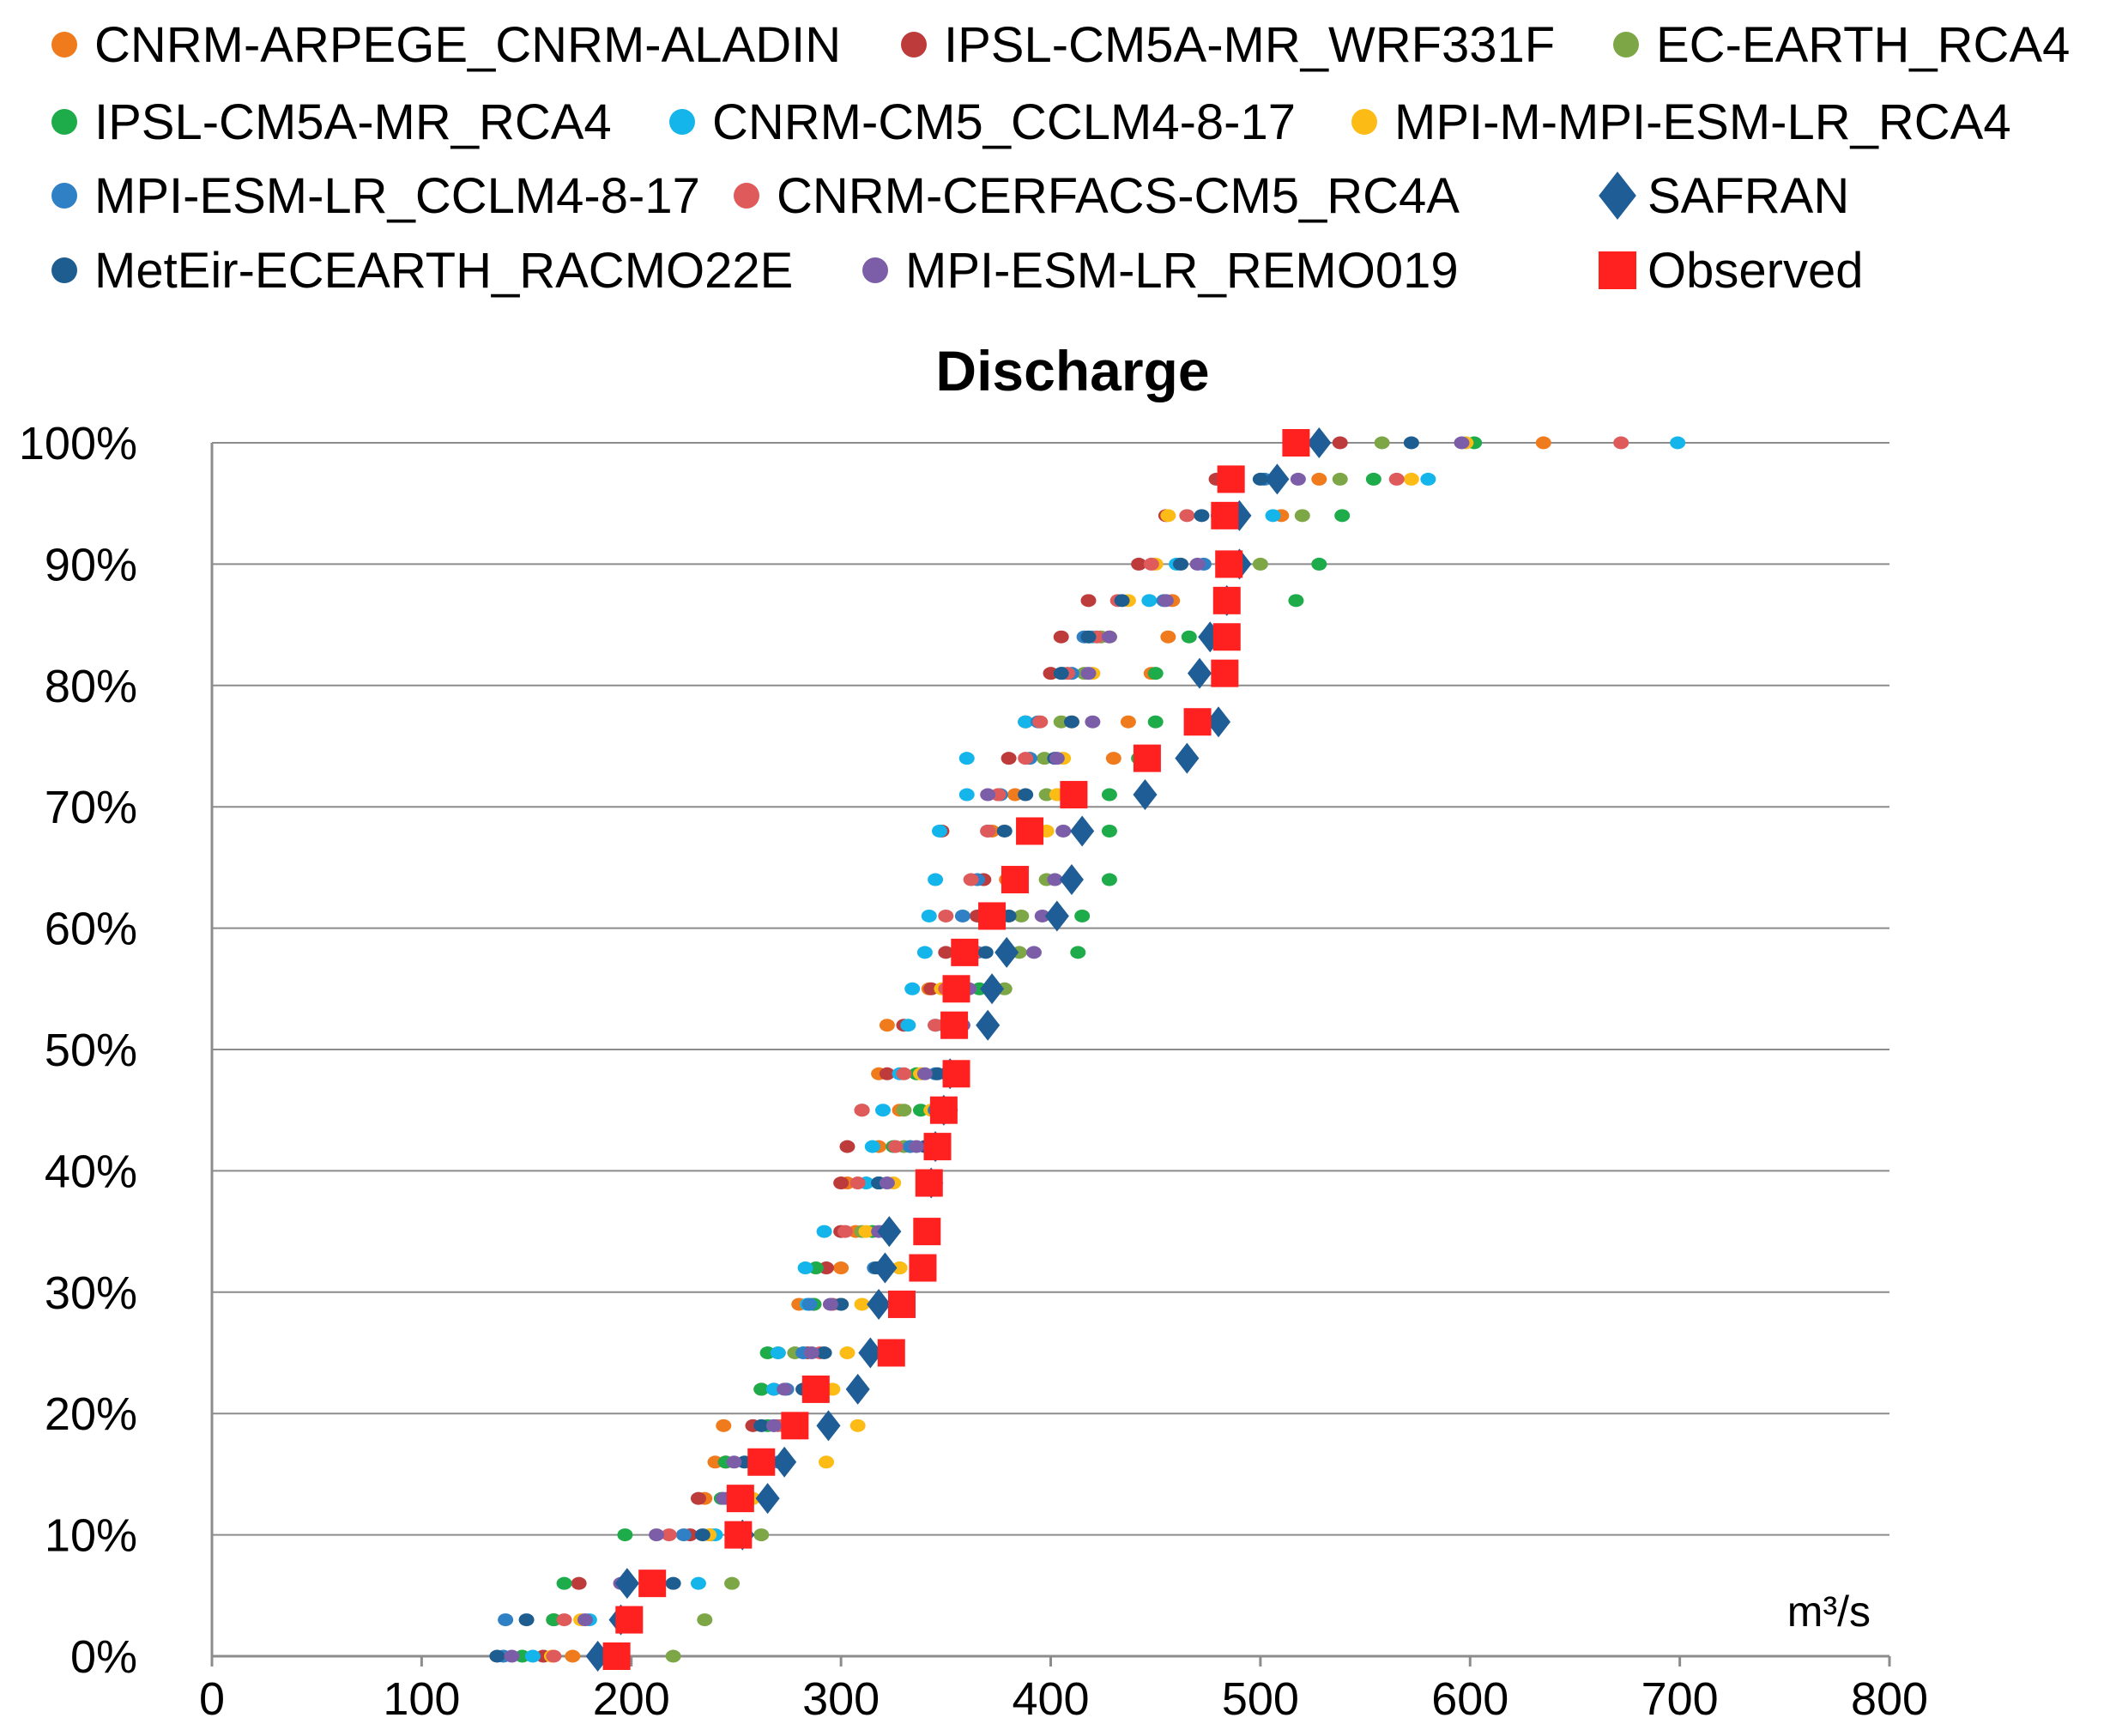 The image size is (2116, 1736). I want to click on legend-label: IPSL-CM5A-MR_WRF331F, so click(1249, 45).